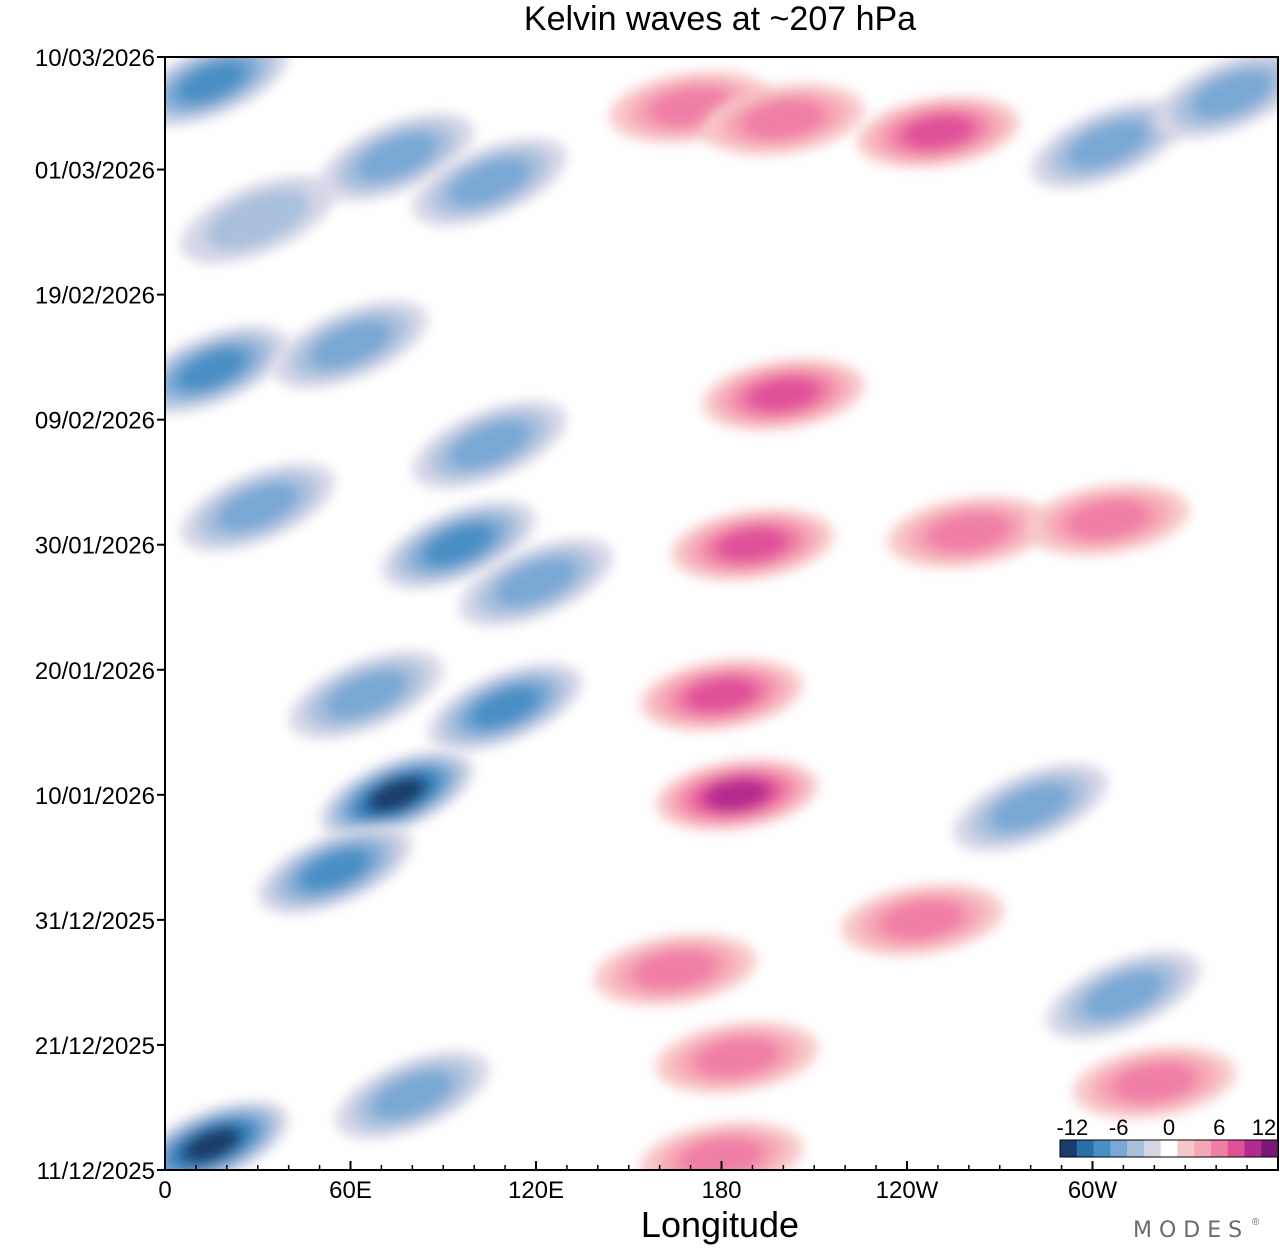 This screenshot has width=1280, height=1249. I want to click on y-tick-label: 01/03/2026, so click(95, 171).